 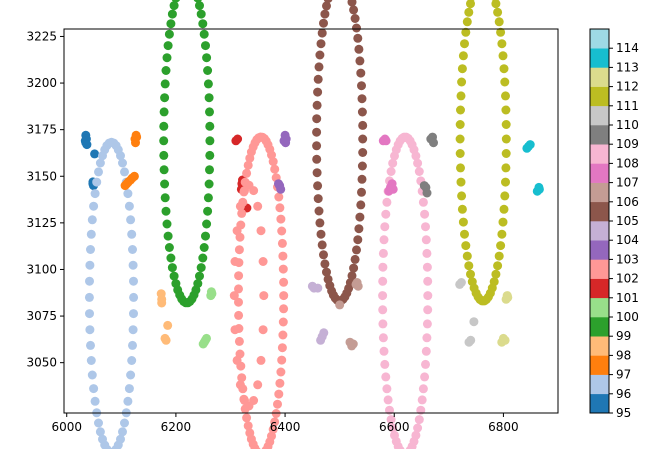 What do you see at coordinates (627, 106) in the screenshot?
I see `colorbar-tick-label: 111` at bounding box center [627, 106].